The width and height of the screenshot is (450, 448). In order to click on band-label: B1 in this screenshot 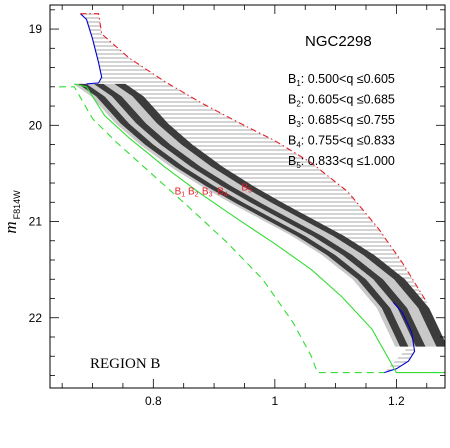, I will do `click(180, 193)`.